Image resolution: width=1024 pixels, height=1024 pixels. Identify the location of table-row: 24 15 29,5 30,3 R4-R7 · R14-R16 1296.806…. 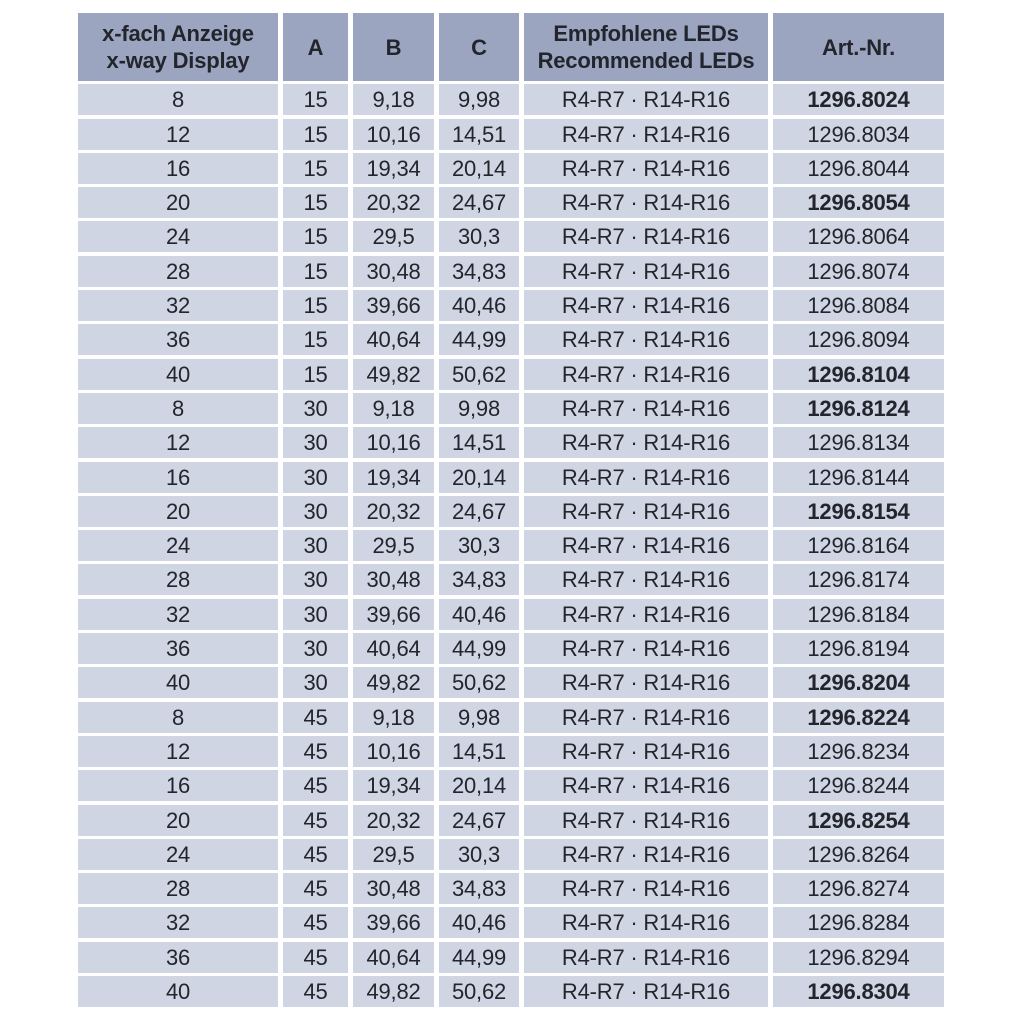
(511, 237).